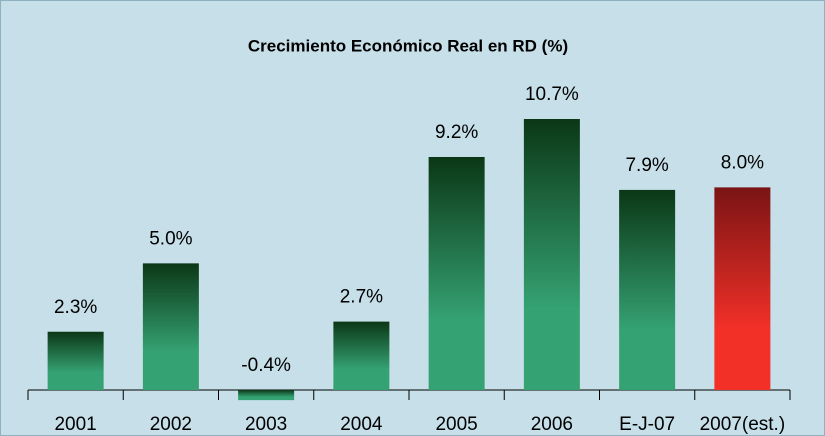 The height and width of the screenshot is (436, 825). I want to click on value-label: 5.0%, so click(170, 238).